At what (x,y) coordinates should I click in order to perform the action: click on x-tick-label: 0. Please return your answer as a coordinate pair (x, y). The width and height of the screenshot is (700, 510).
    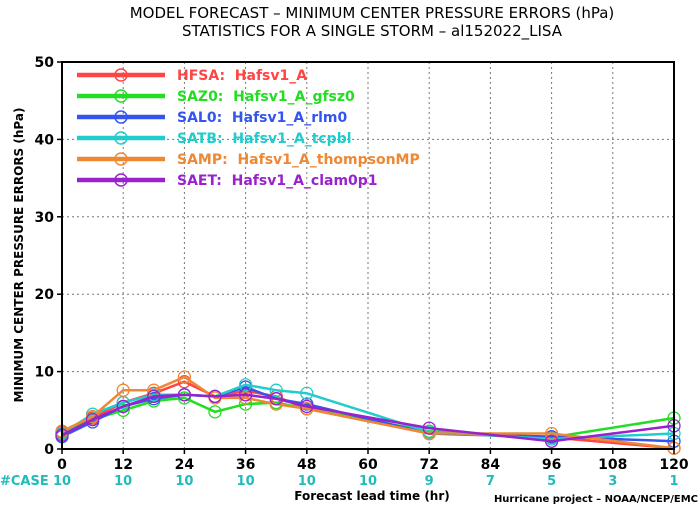
    Looking at the image, I should click on (62, 465).